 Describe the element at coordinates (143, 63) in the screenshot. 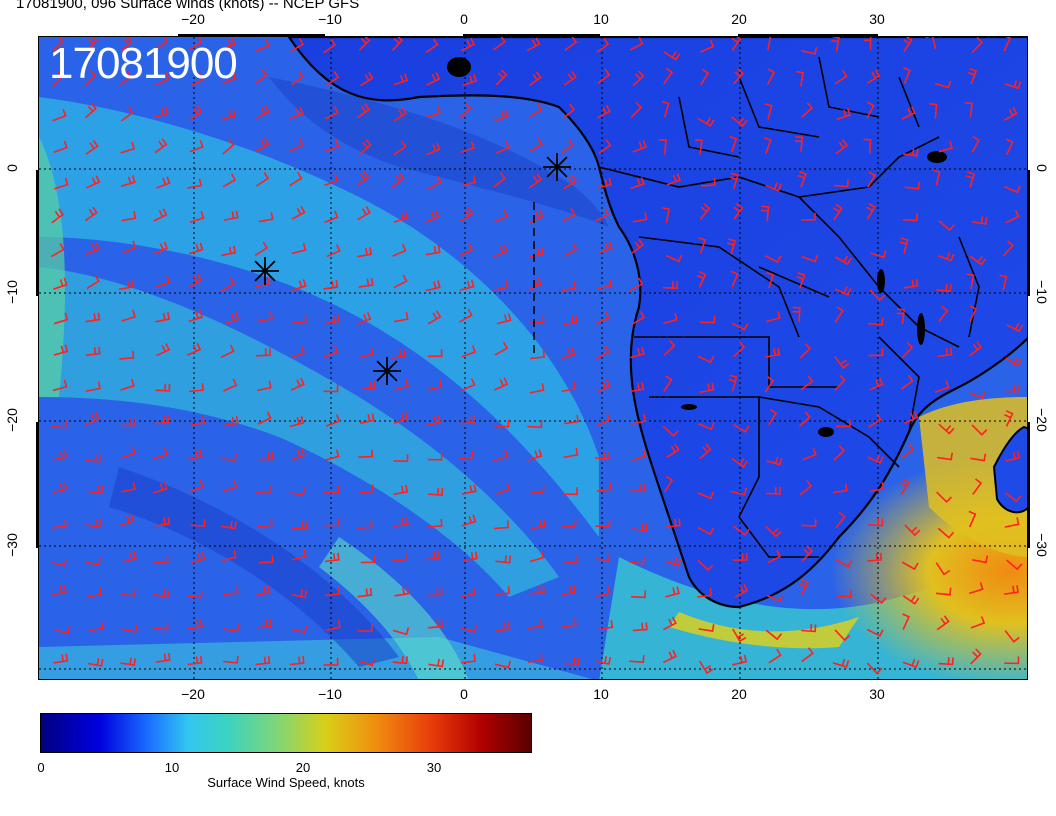

I see `date-overlay-label: 17081900` at that location.